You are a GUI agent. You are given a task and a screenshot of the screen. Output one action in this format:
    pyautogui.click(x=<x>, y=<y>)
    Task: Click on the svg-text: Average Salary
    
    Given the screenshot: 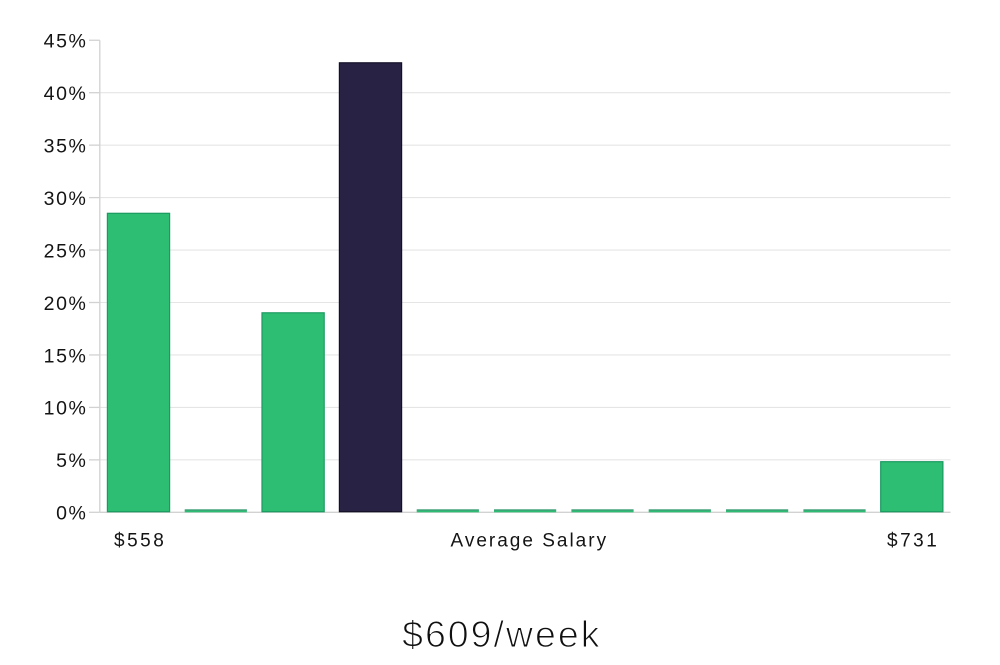 What is the action you would take?
    pyautogui.click(x=530, y=541)
    